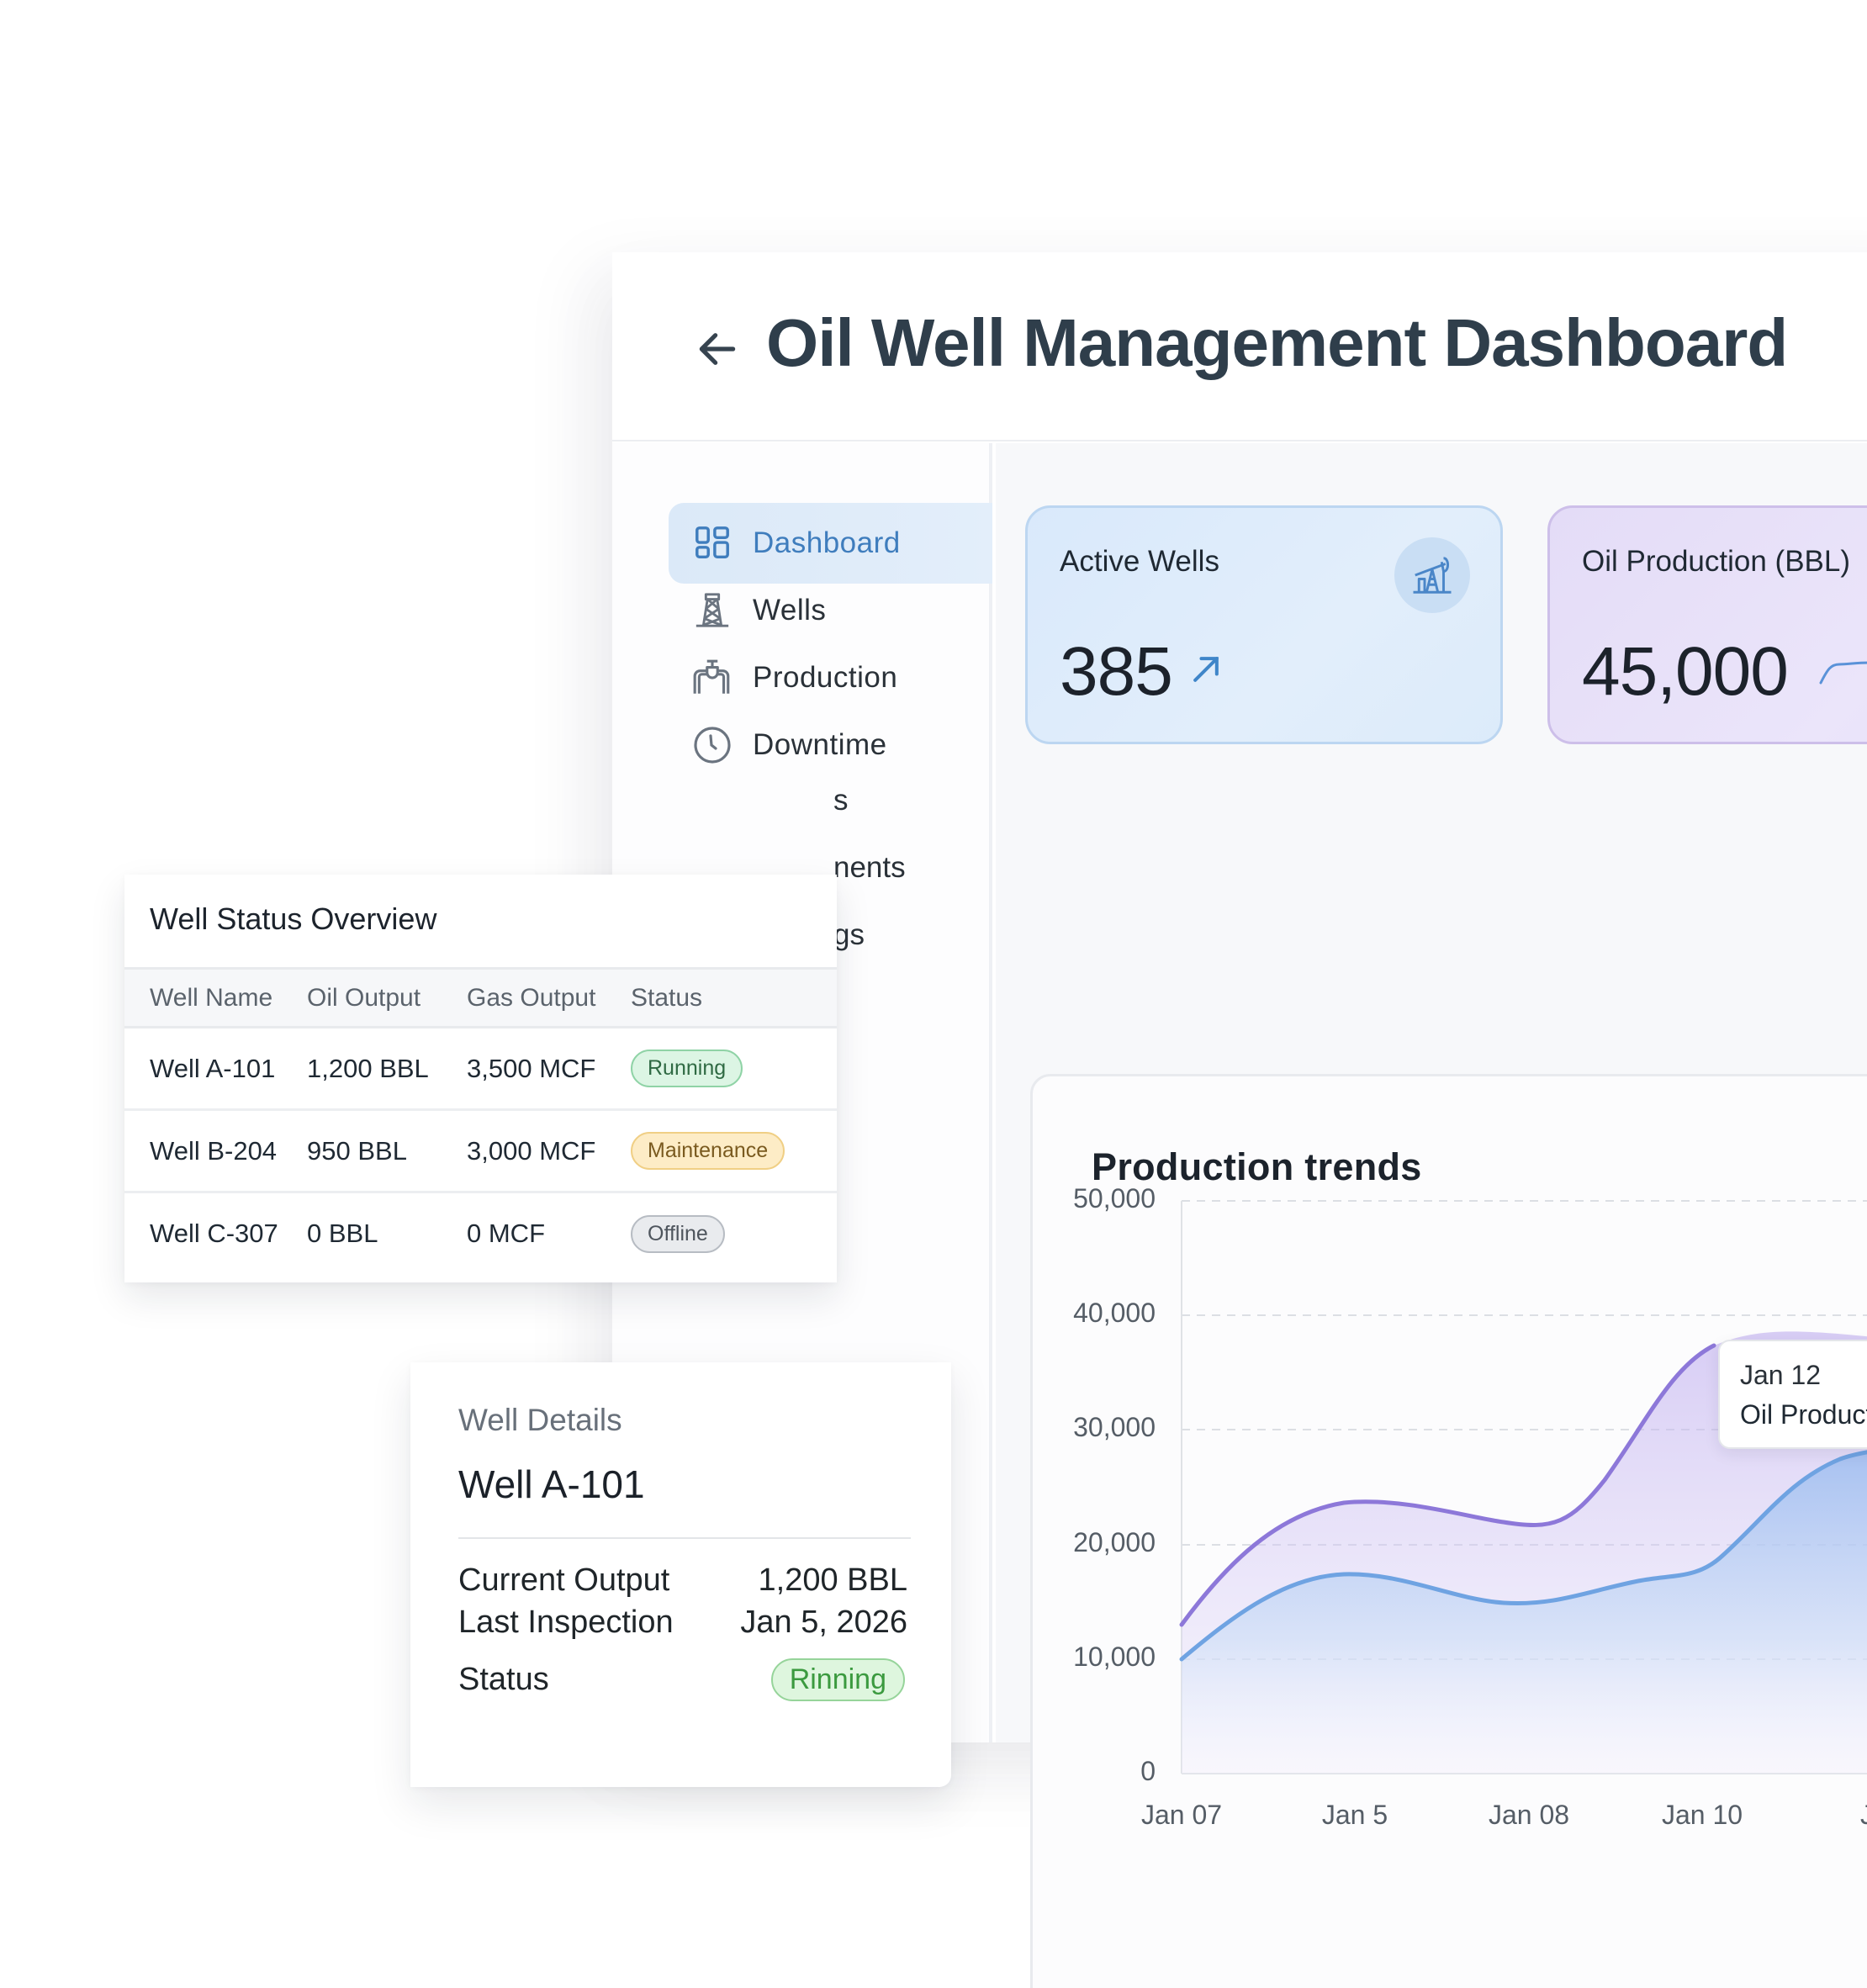 Image resolution: width=1867 pixels, height=1988 pixels. Describe the element at coordinates (682, 1623) in the screenshot. I see `detail-row-last-inspection: Last Inspection Jan 5, 2026` at that location.